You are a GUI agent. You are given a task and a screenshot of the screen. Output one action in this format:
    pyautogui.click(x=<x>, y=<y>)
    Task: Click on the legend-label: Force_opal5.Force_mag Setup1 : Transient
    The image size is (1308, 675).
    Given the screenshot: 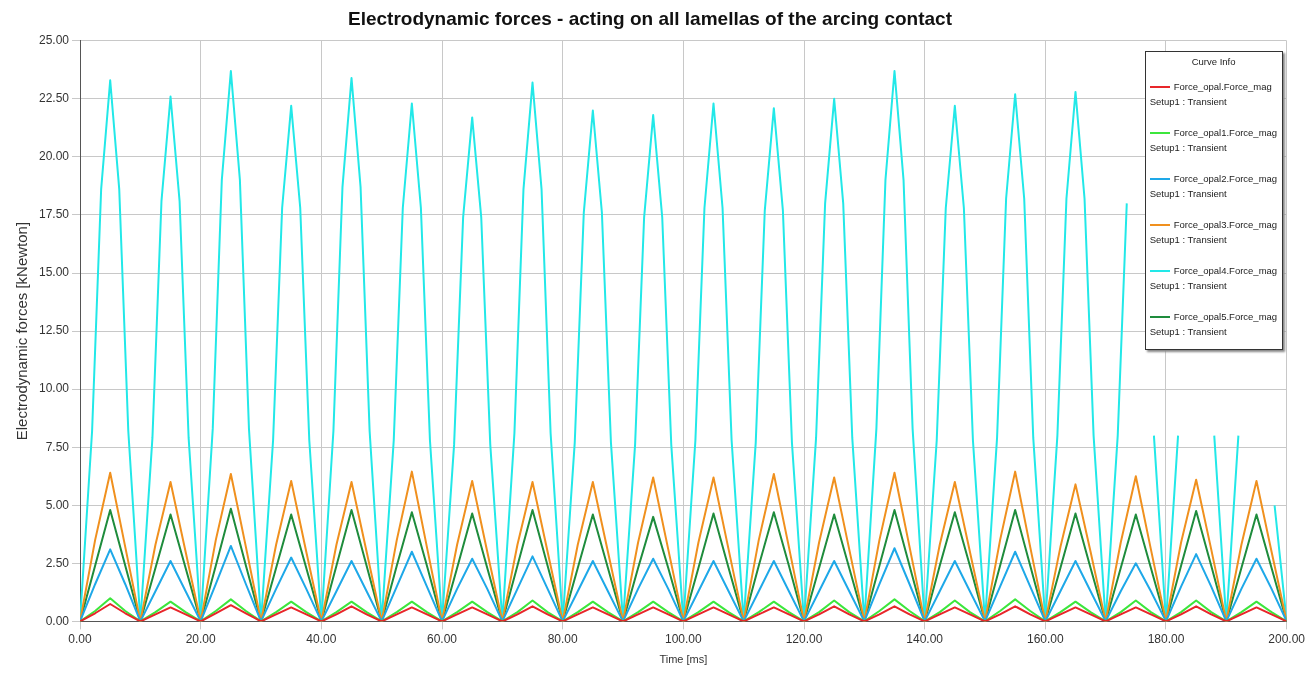 What is the action you would take?
    pyautogui.click(x=1213, y=323)
    